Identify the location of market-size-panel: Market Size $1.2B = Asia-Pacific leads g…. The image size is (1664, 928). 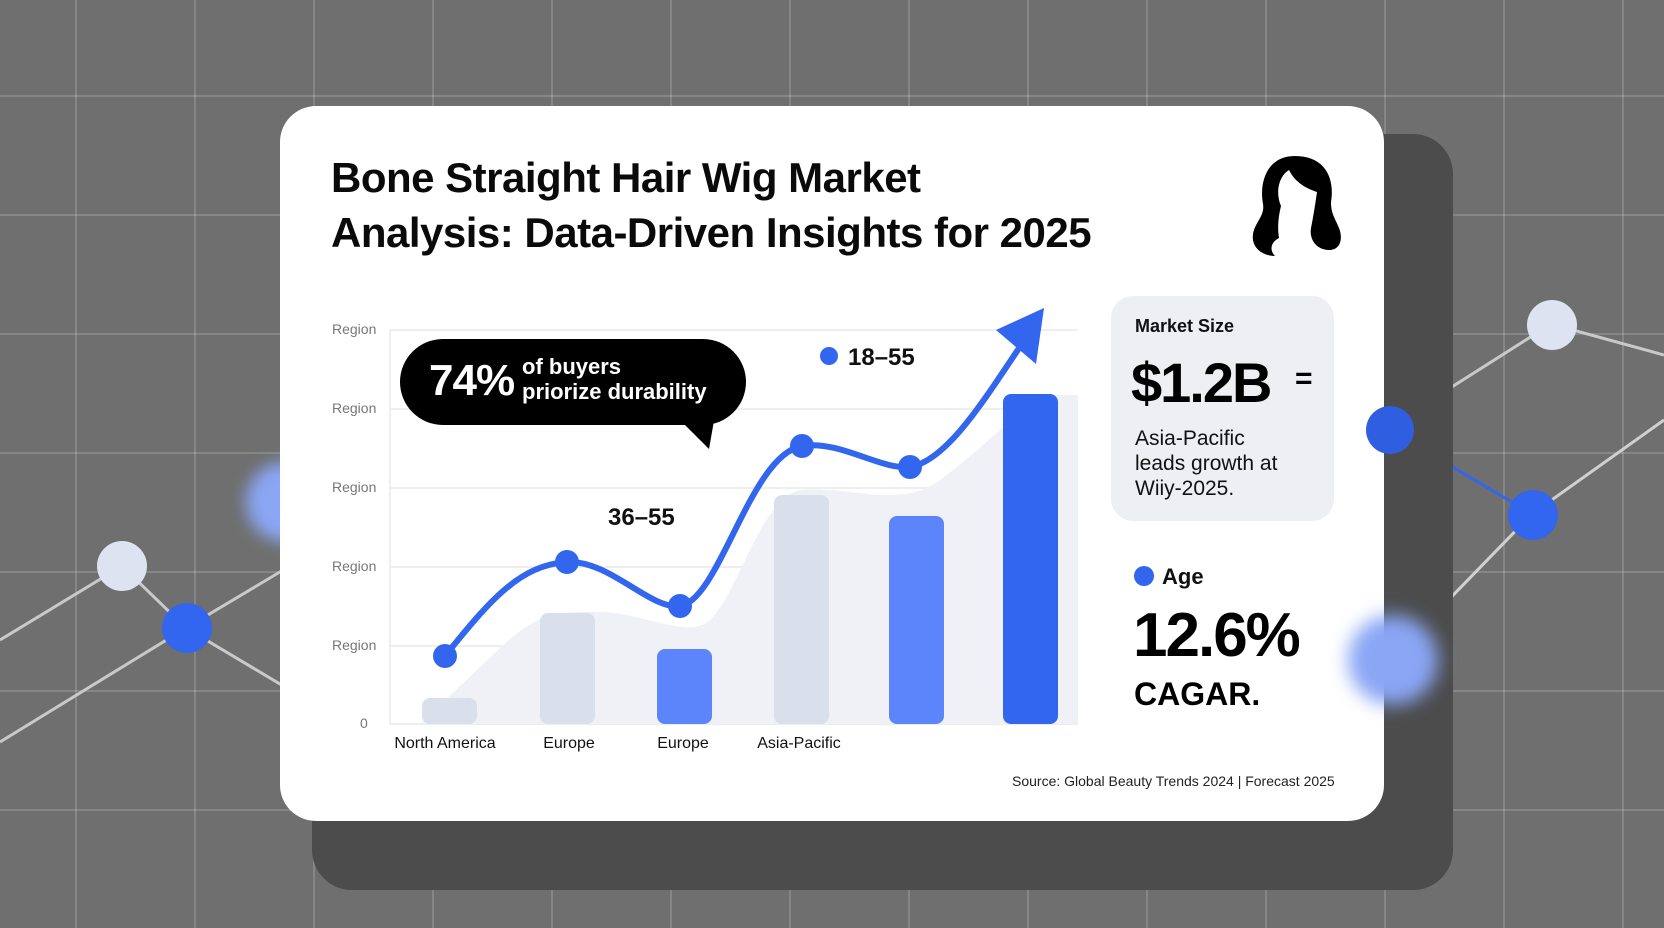
(1222, 408).